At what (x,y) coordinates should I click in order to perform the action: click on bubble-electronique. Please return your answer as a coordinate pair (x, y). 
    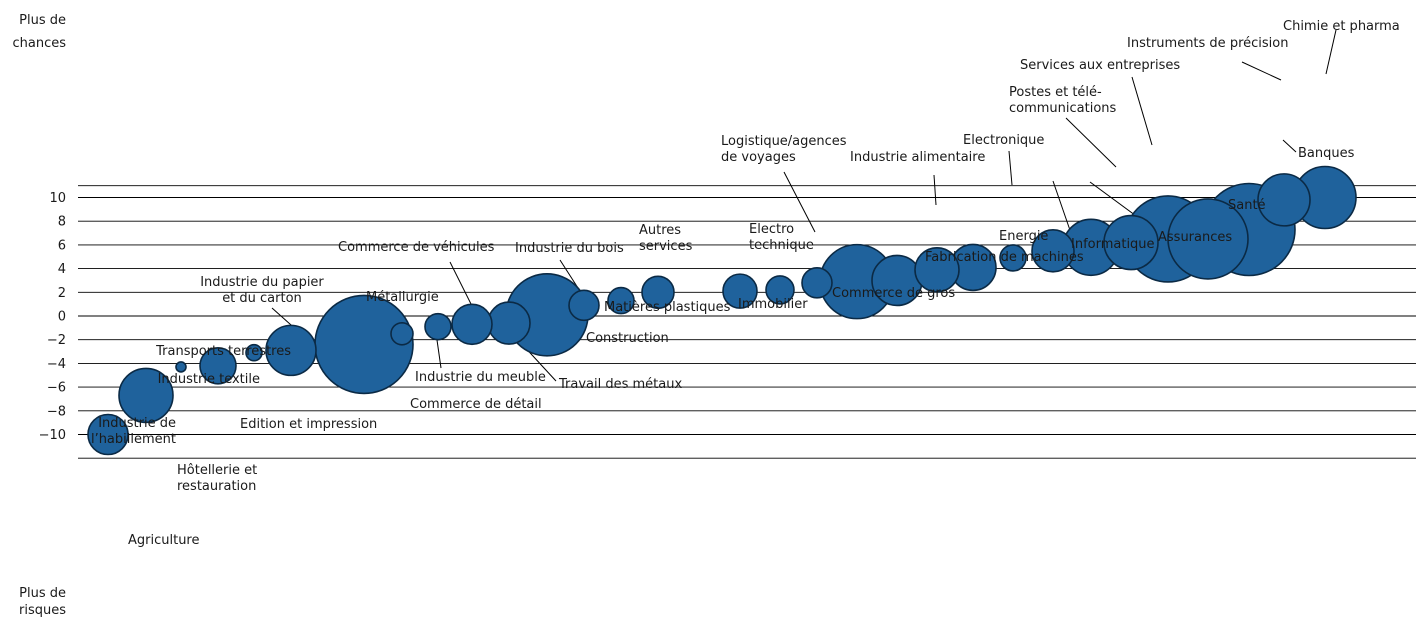
    Looking at the image, I should click on (1013, 258).